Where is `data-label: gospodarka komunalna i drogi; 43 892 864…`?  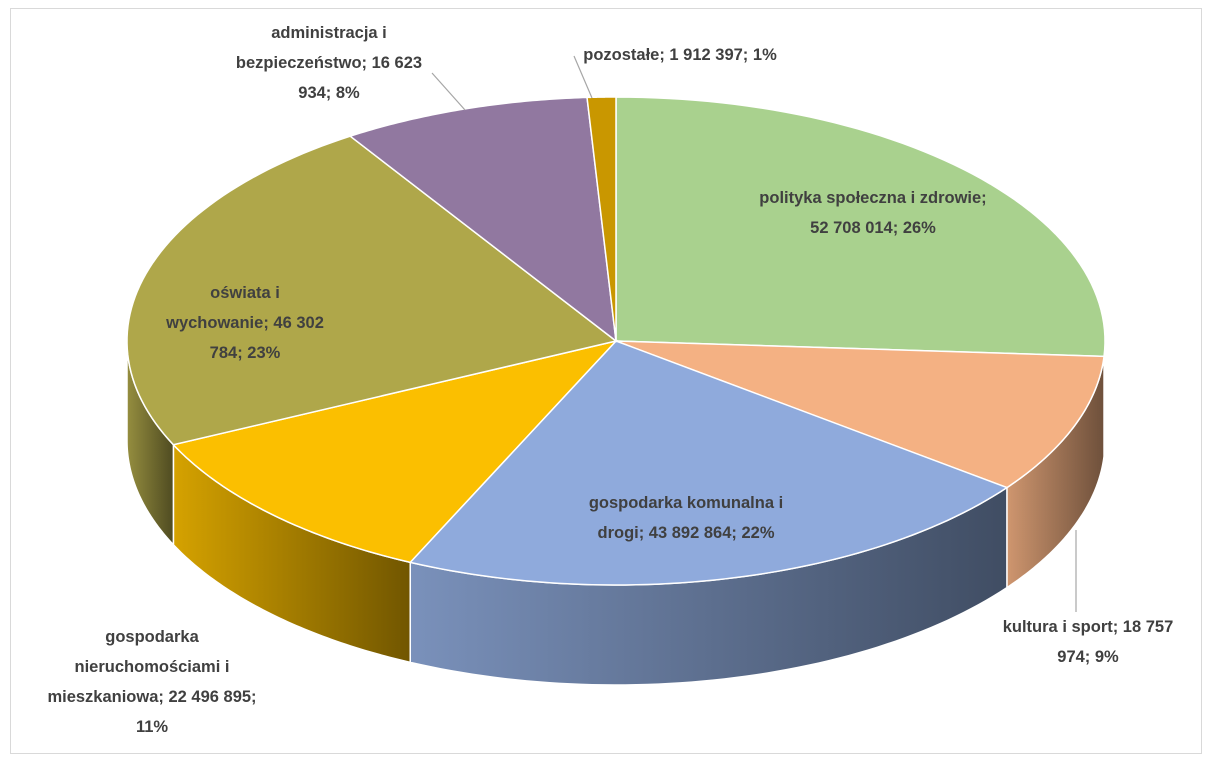
data-label: gospodarka komunalna i drogi; 43 892 864… is located at coordinates (686, 518).